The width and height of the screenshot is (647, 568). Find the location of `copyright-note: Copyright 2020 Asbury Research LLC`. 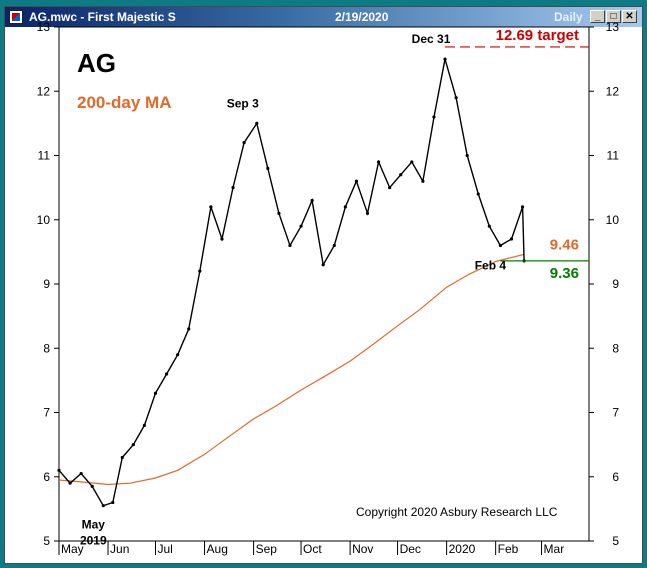

copyright-note: Copyright 2020 Asbury Research LLC is located at coordinates (457, 512).